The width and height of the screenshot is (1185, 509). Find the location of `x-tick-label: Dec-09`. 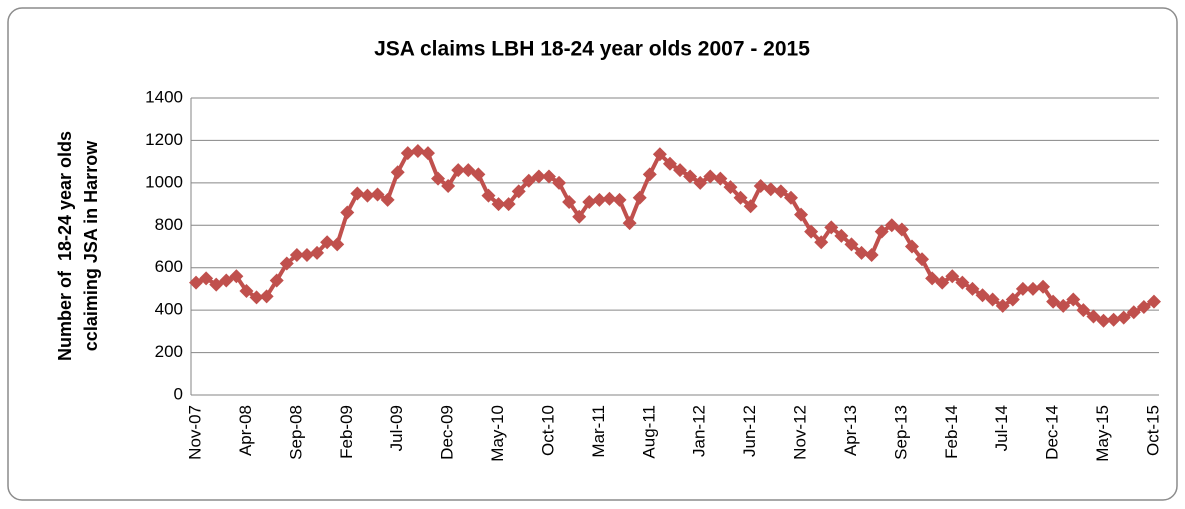

x-tick-label: Dec-09 is located at coordinates (447, 432).